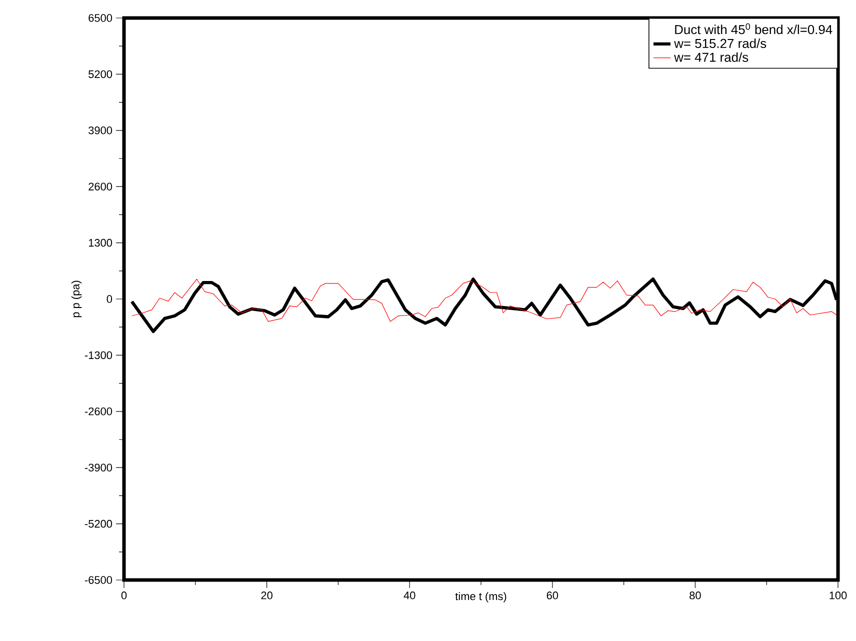  I want to click on x-axis-title: time t (ms), so click(480, 597).